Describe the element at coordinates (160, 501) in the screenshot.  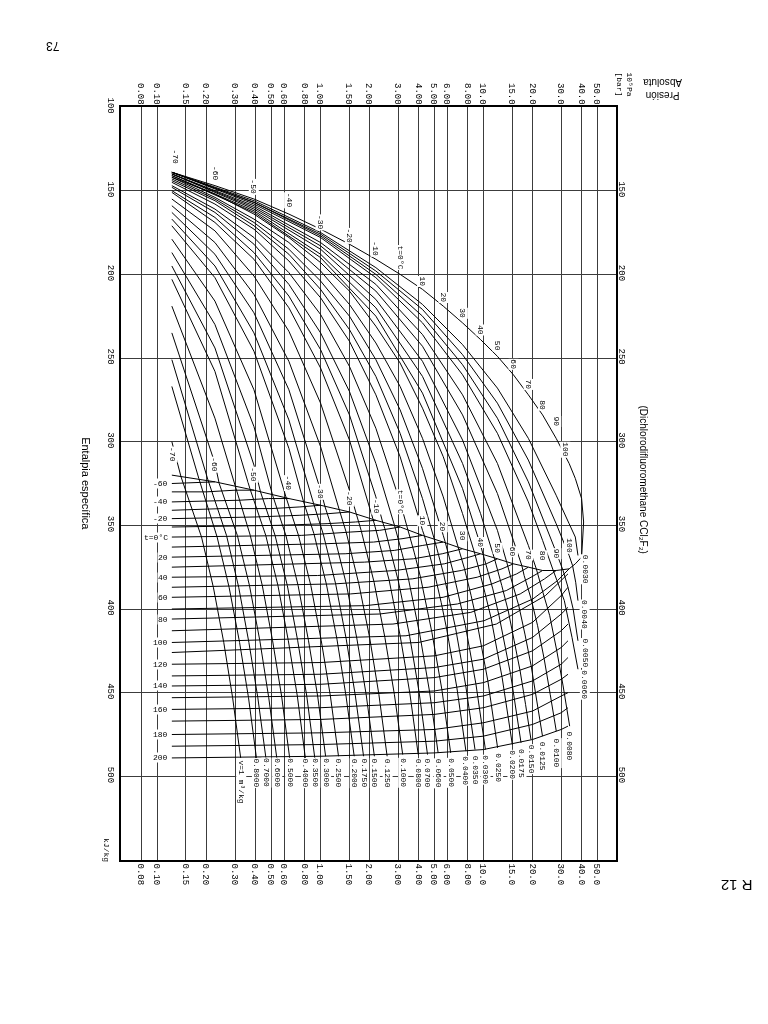
I see `series-label: -40` at that location.